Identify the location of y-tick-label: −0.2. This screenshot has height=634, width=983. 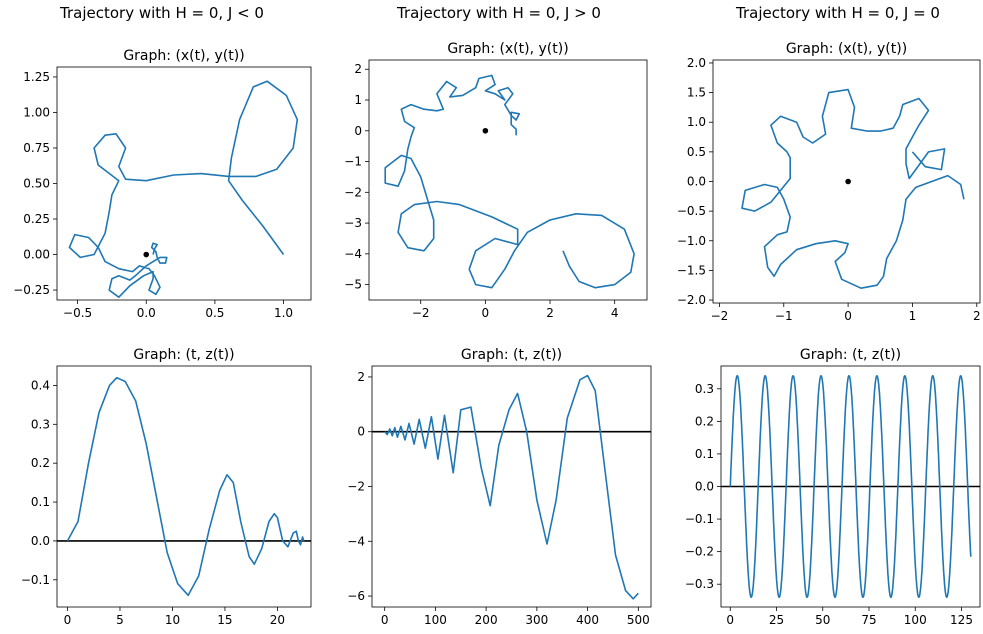
(699, 552).